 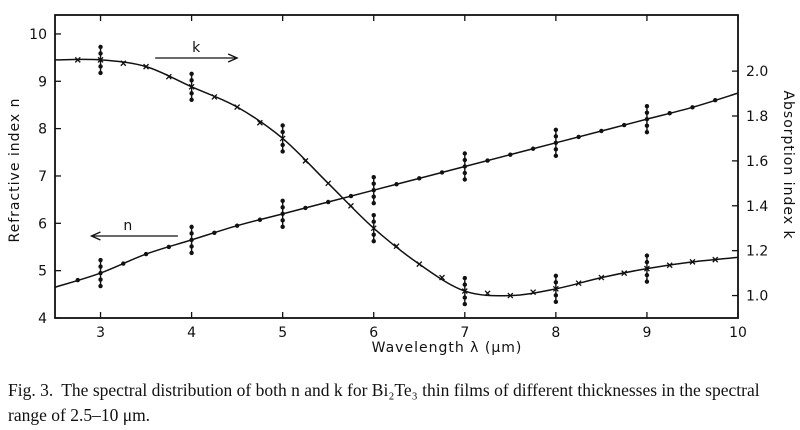 I want to click on y-left-tick-label: 9, so click(x=42, y=82).